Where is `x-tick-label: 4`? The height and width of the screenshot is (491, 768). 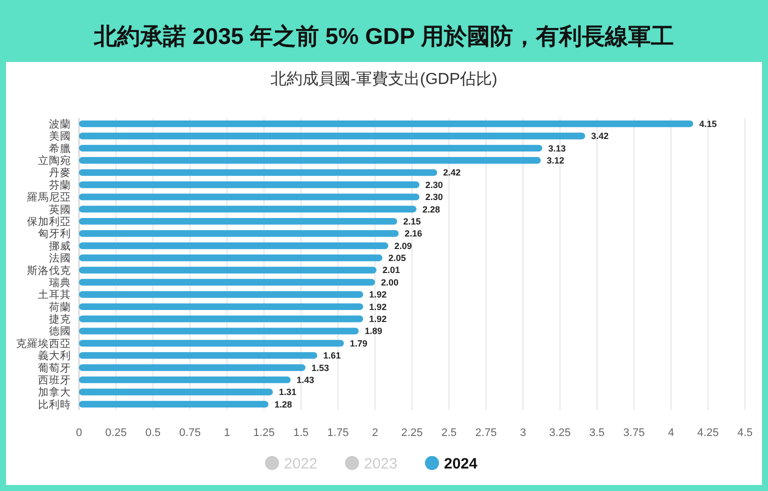
x-tick-label: 4 is located at coordinates (671, 433).